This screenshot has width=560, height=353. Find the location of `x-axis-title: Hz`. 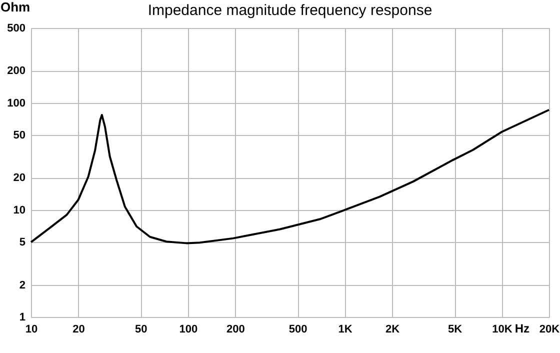

x-axis-title: Hz is located at coordinates (522, 329).